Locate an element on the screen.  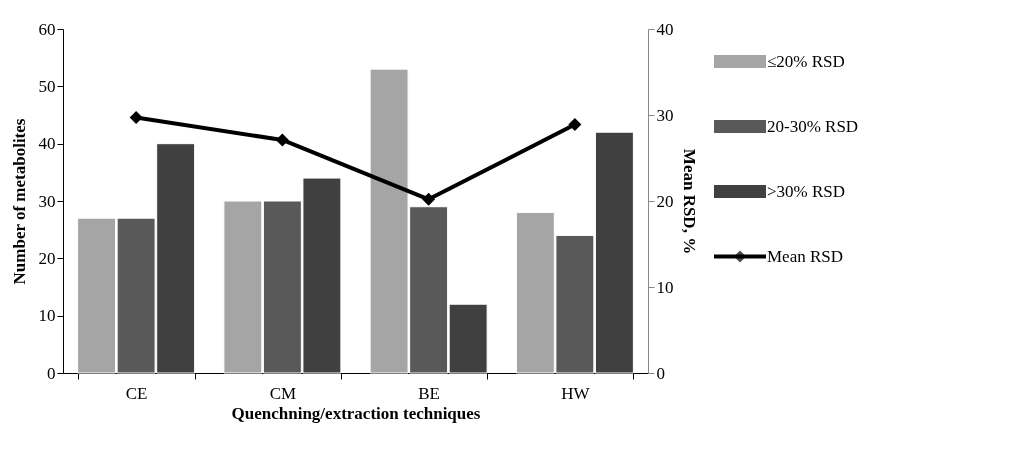
y2-tick-label: 30 is located at coordinates (665, 115).